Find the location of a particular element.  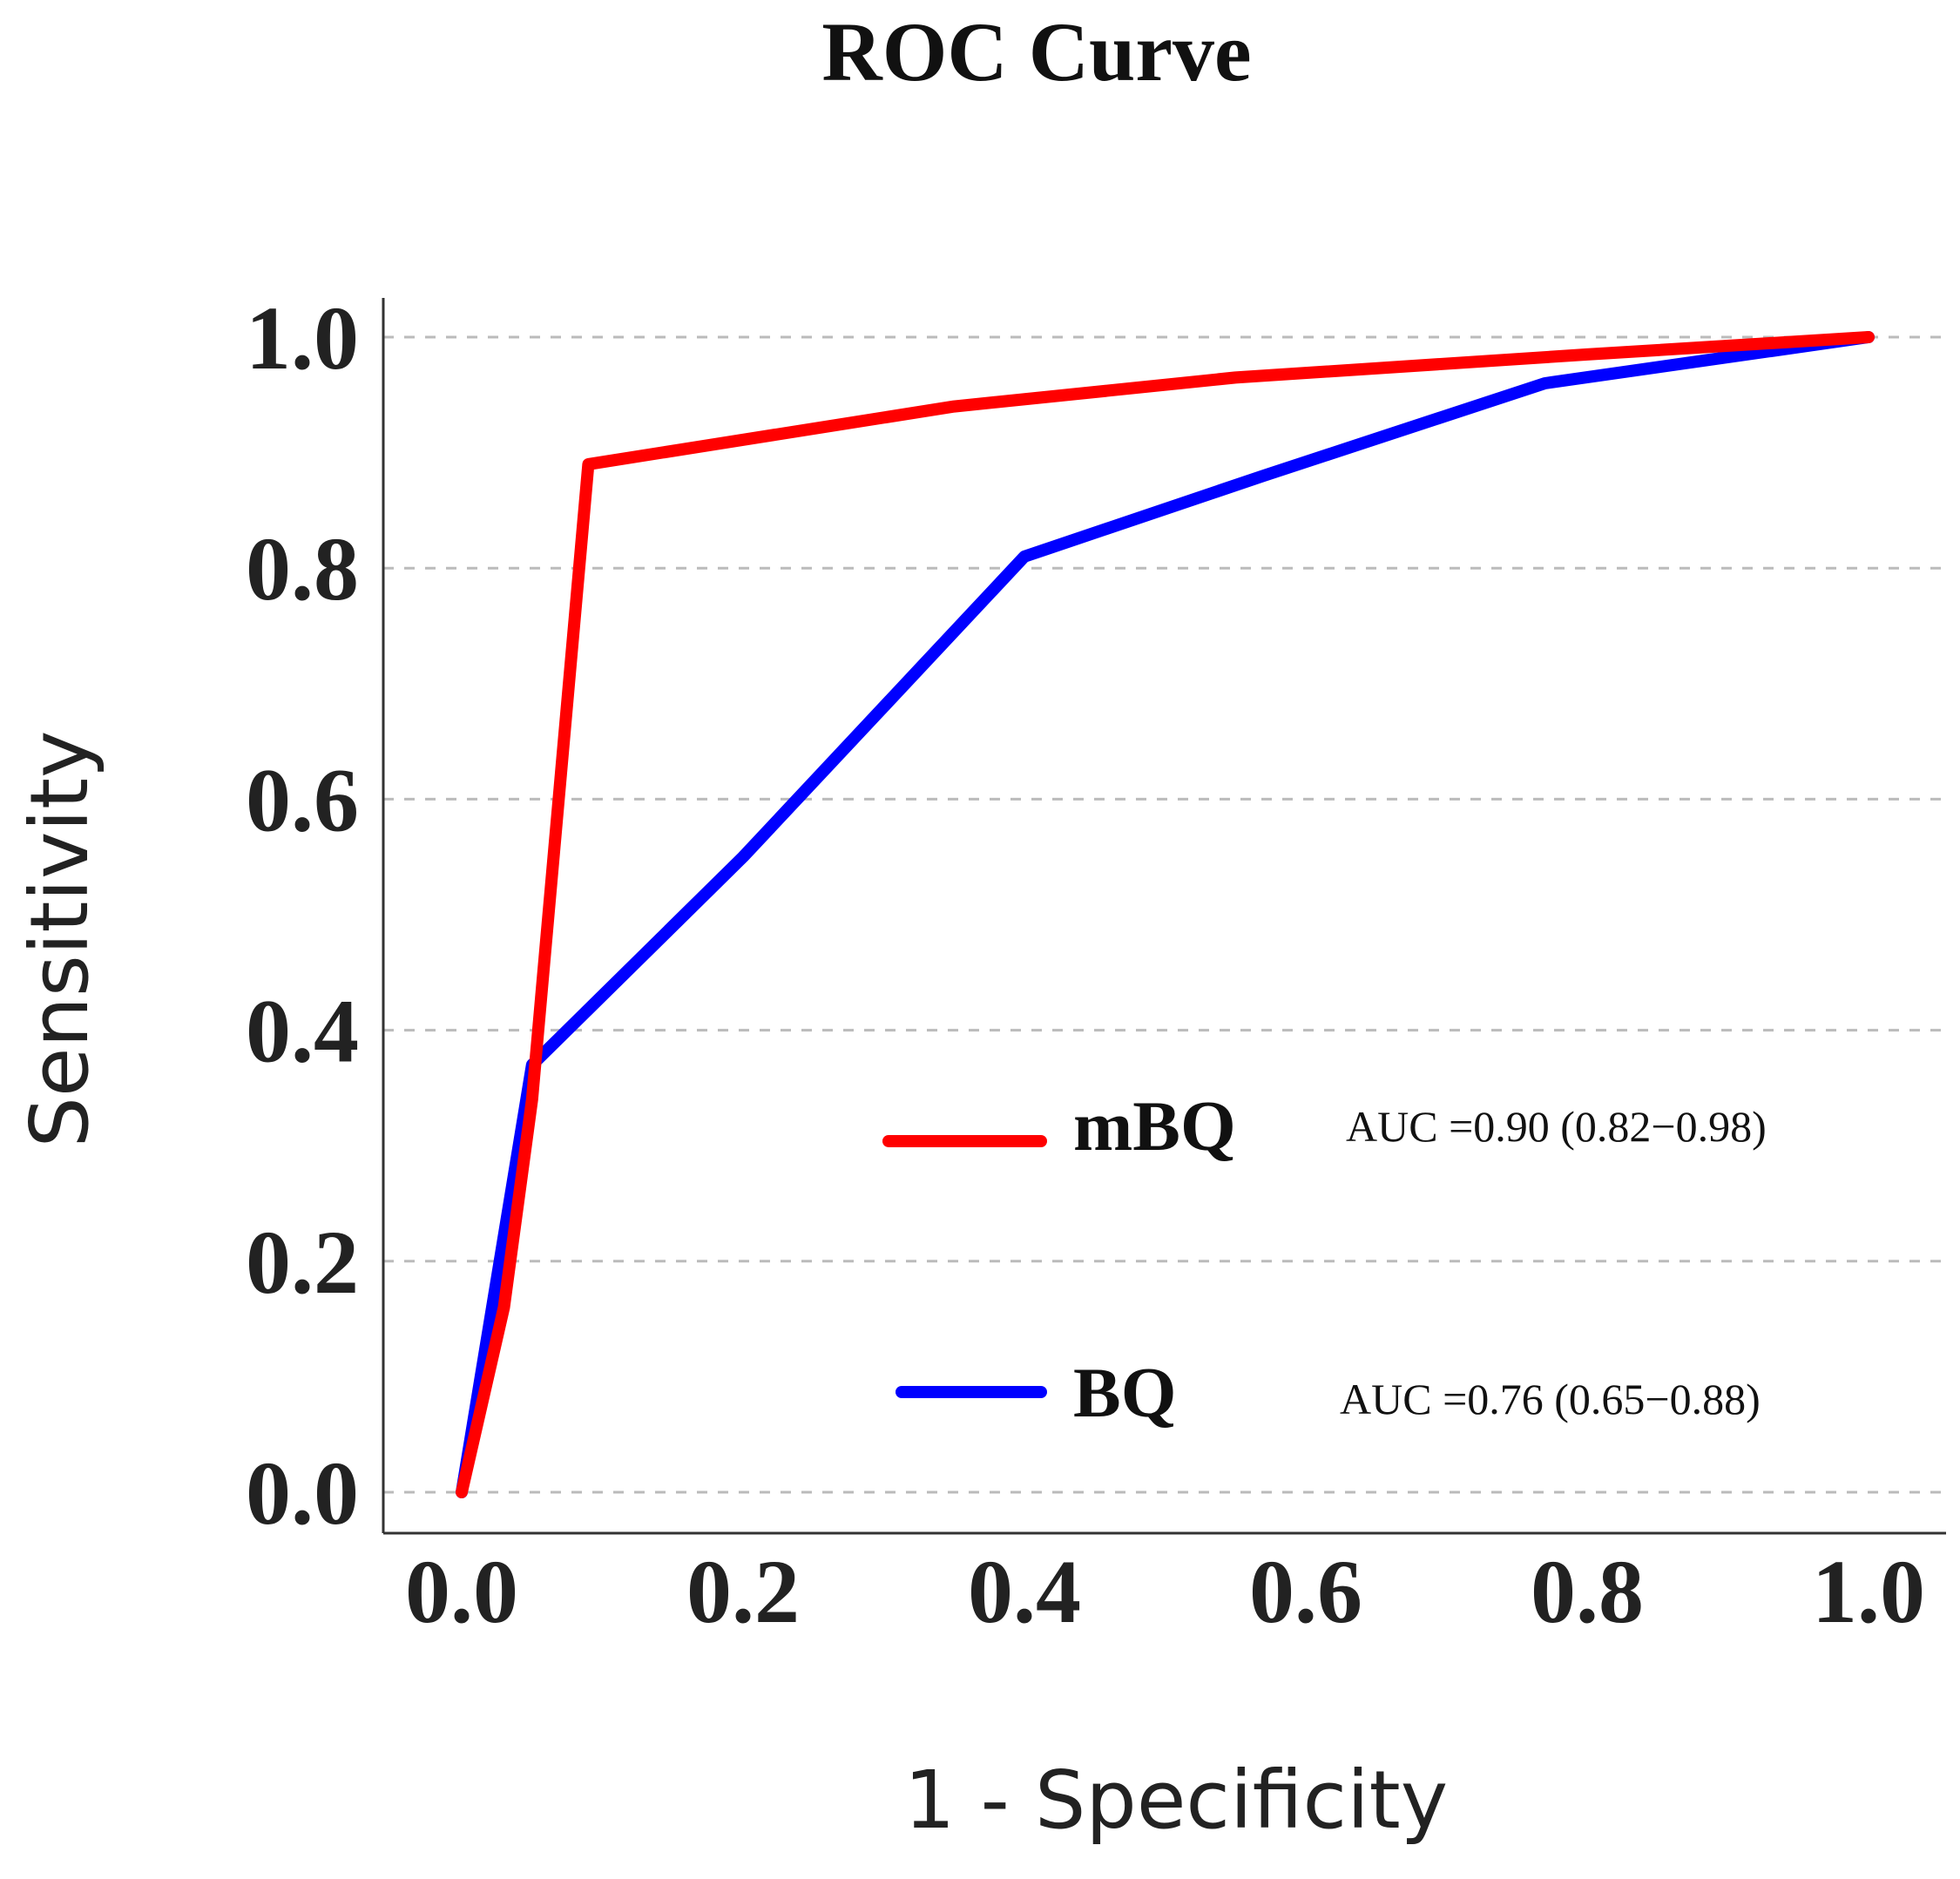

legend-label-mbq: mBQ is located at coordinates (1154, 1126).